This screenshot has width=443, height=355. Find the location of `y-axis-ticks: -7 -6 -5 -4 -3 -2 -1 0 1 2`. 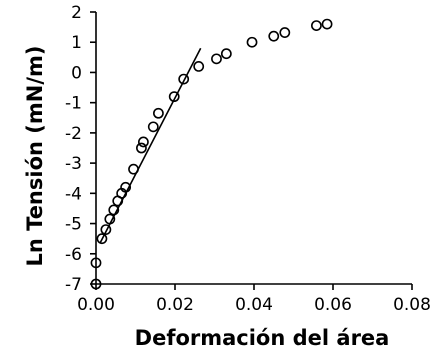

y-axis-ticks: -7 -6 -5 -4 -3 -2 -1 0 1 2 is located at coordinates (80, 149).